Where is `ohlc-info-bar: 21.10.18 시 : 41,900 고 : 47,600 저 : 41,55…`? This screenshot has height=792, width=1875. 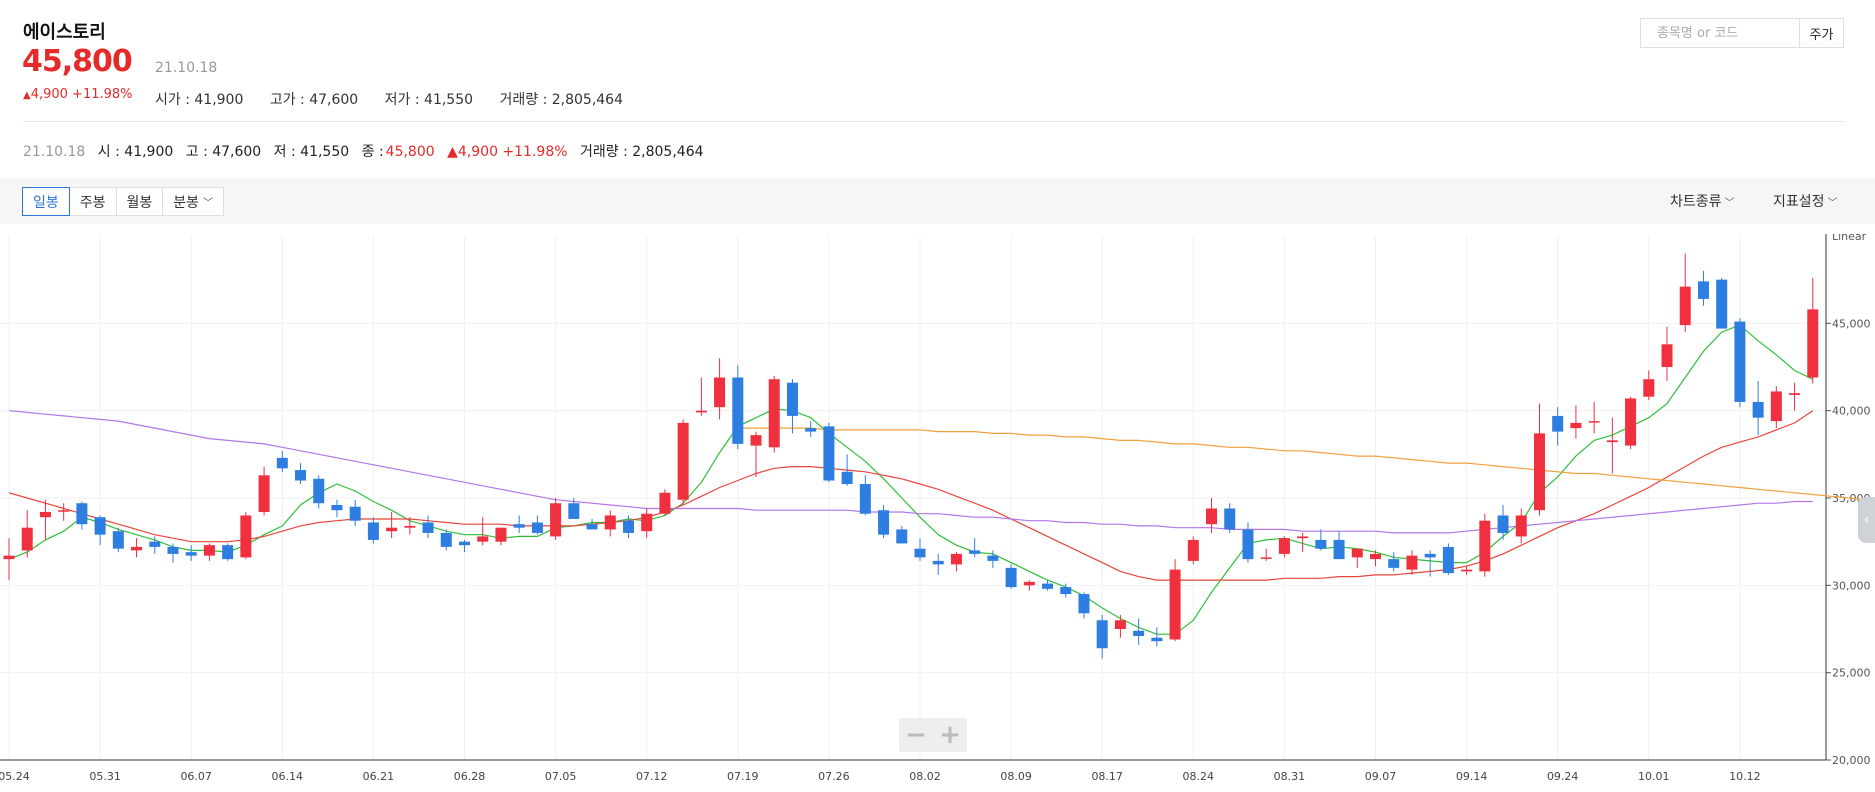
ohlc-info-bar: 21.10.18 시 : 41,900 고 : 47,600 저 : 41,55… is located at coordinates (367, 151).